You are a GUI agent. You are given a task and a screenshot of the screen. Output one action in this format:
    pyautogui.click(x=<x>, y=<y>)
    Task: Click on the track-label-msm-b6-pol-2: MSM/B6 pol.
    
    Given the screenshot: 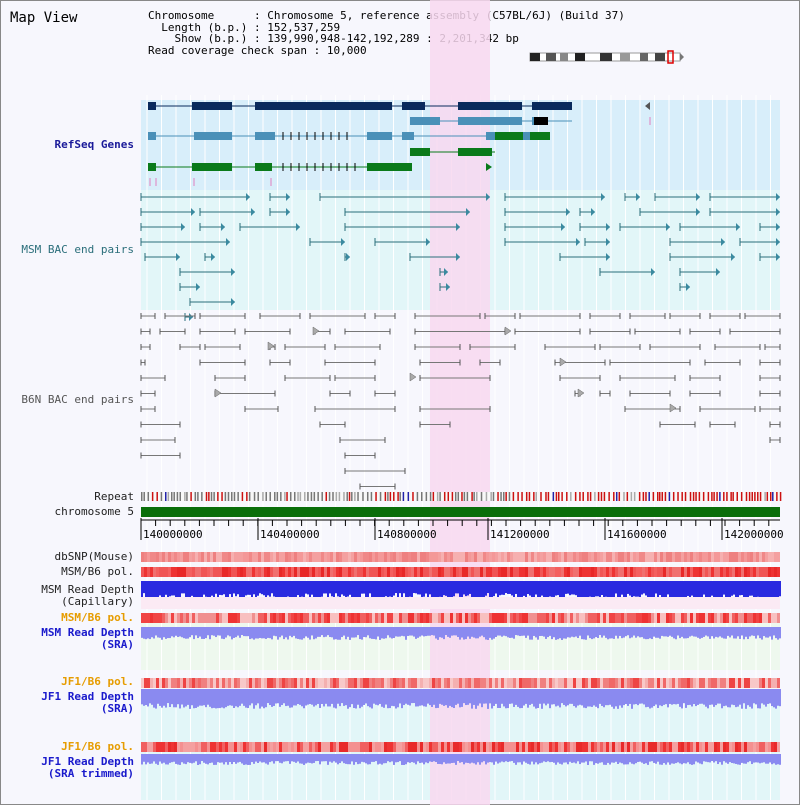 What is the action you would take?
    pyautogui.click(x=97, y=617)
    